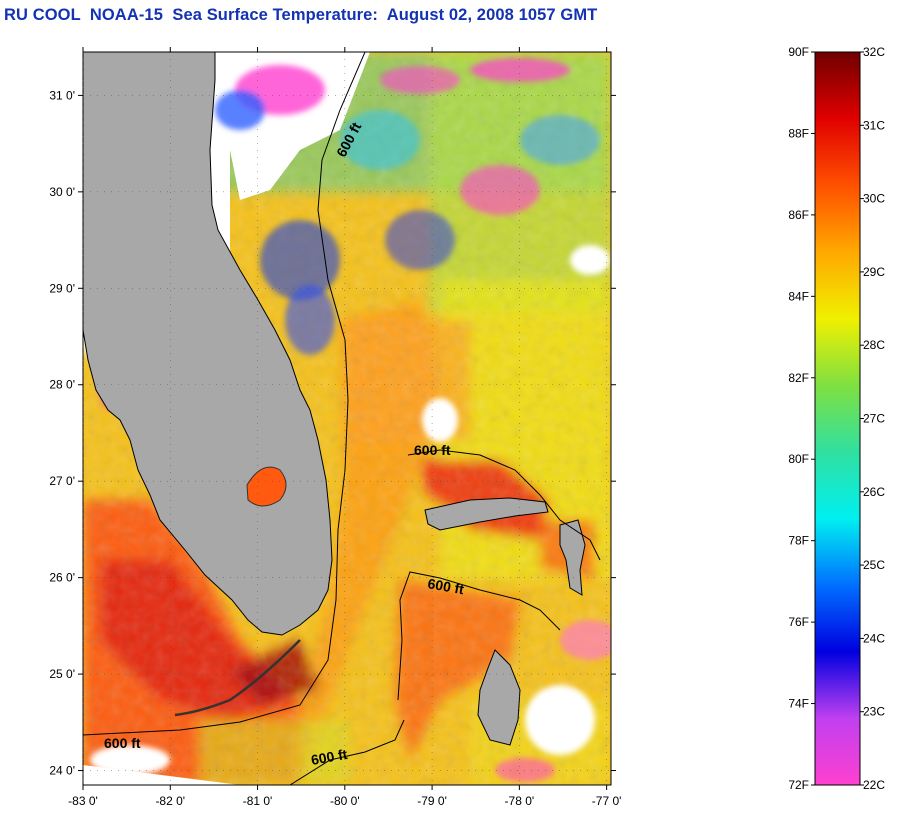  Describe the element at coordinates (874, 492) in the screenshot. I see `colorbar-c-label: 26C` at that location.